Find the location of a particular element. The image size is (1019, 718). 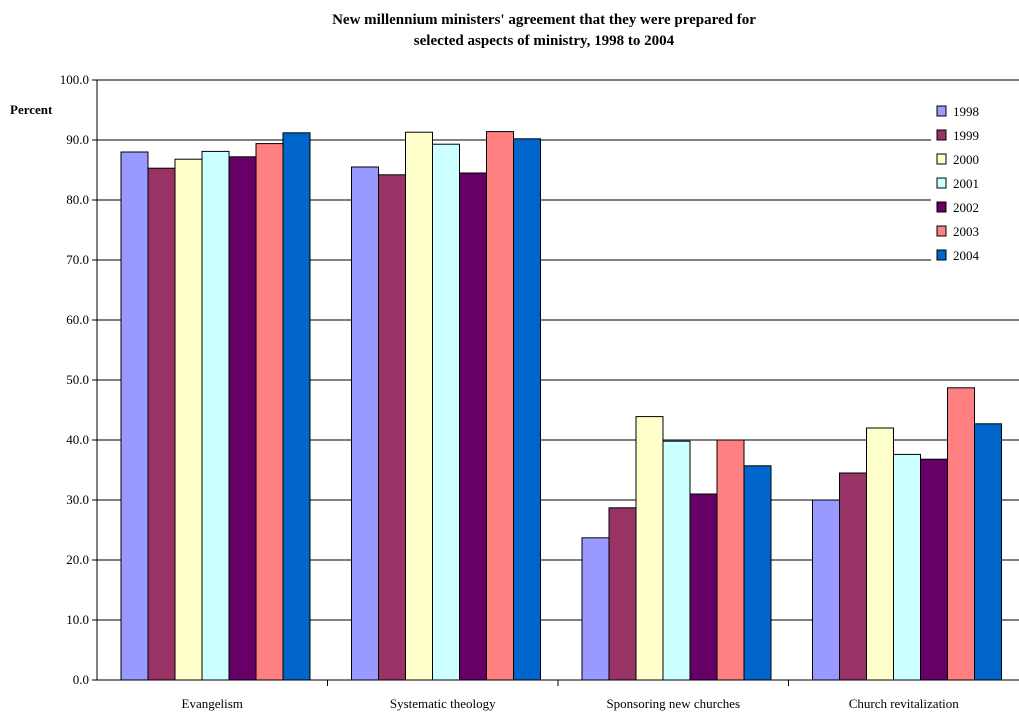

x-category-label: Sponsoring new churches is located at coordinates (673, 703).